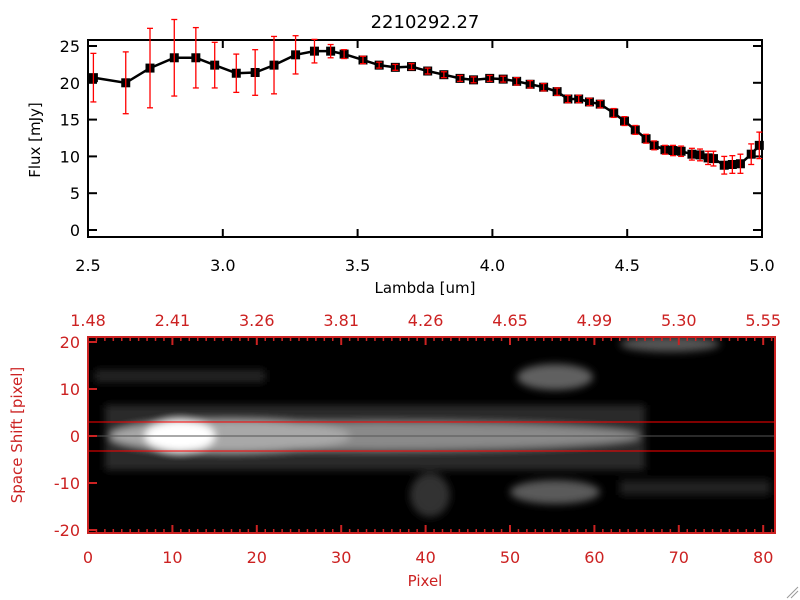  What do you see at coordinates (679, 320) in the screenshot?
I see `wavelength-tick-label: 5.30` at bounding box center [679, 320].